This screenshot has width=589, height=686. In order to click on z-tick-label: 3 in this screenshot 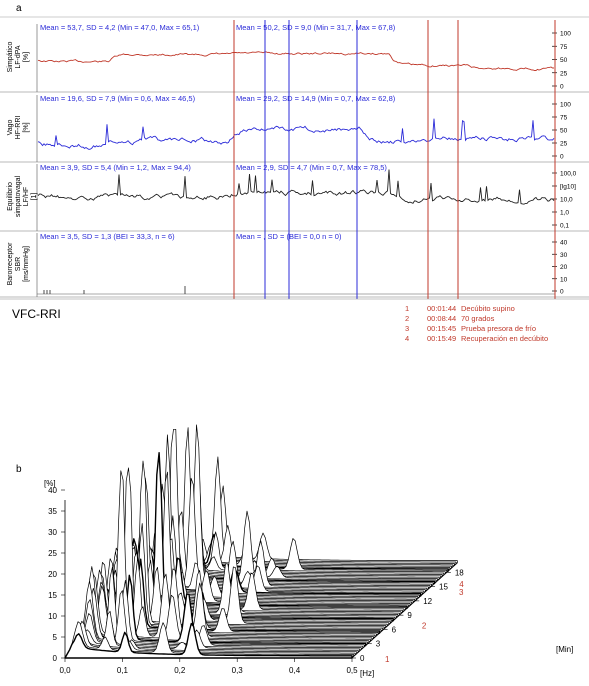, I will do `click(378, 644)`.